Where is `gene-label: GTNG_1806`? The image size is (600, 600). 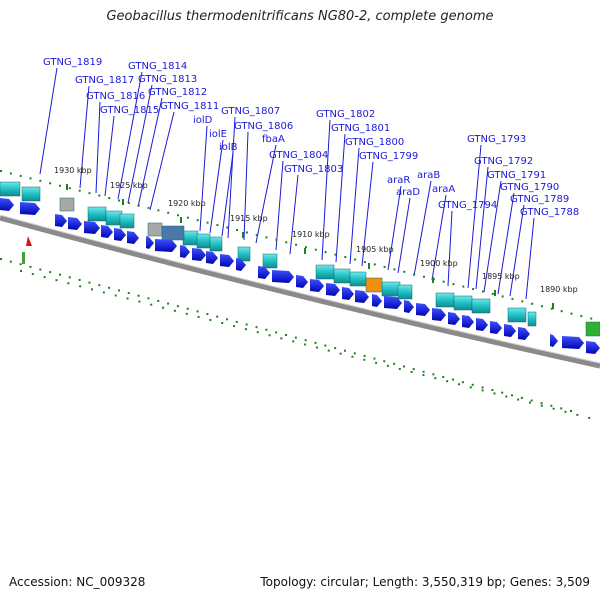
gene-label: GTNG_1806 is located at coordinates (263, 126).